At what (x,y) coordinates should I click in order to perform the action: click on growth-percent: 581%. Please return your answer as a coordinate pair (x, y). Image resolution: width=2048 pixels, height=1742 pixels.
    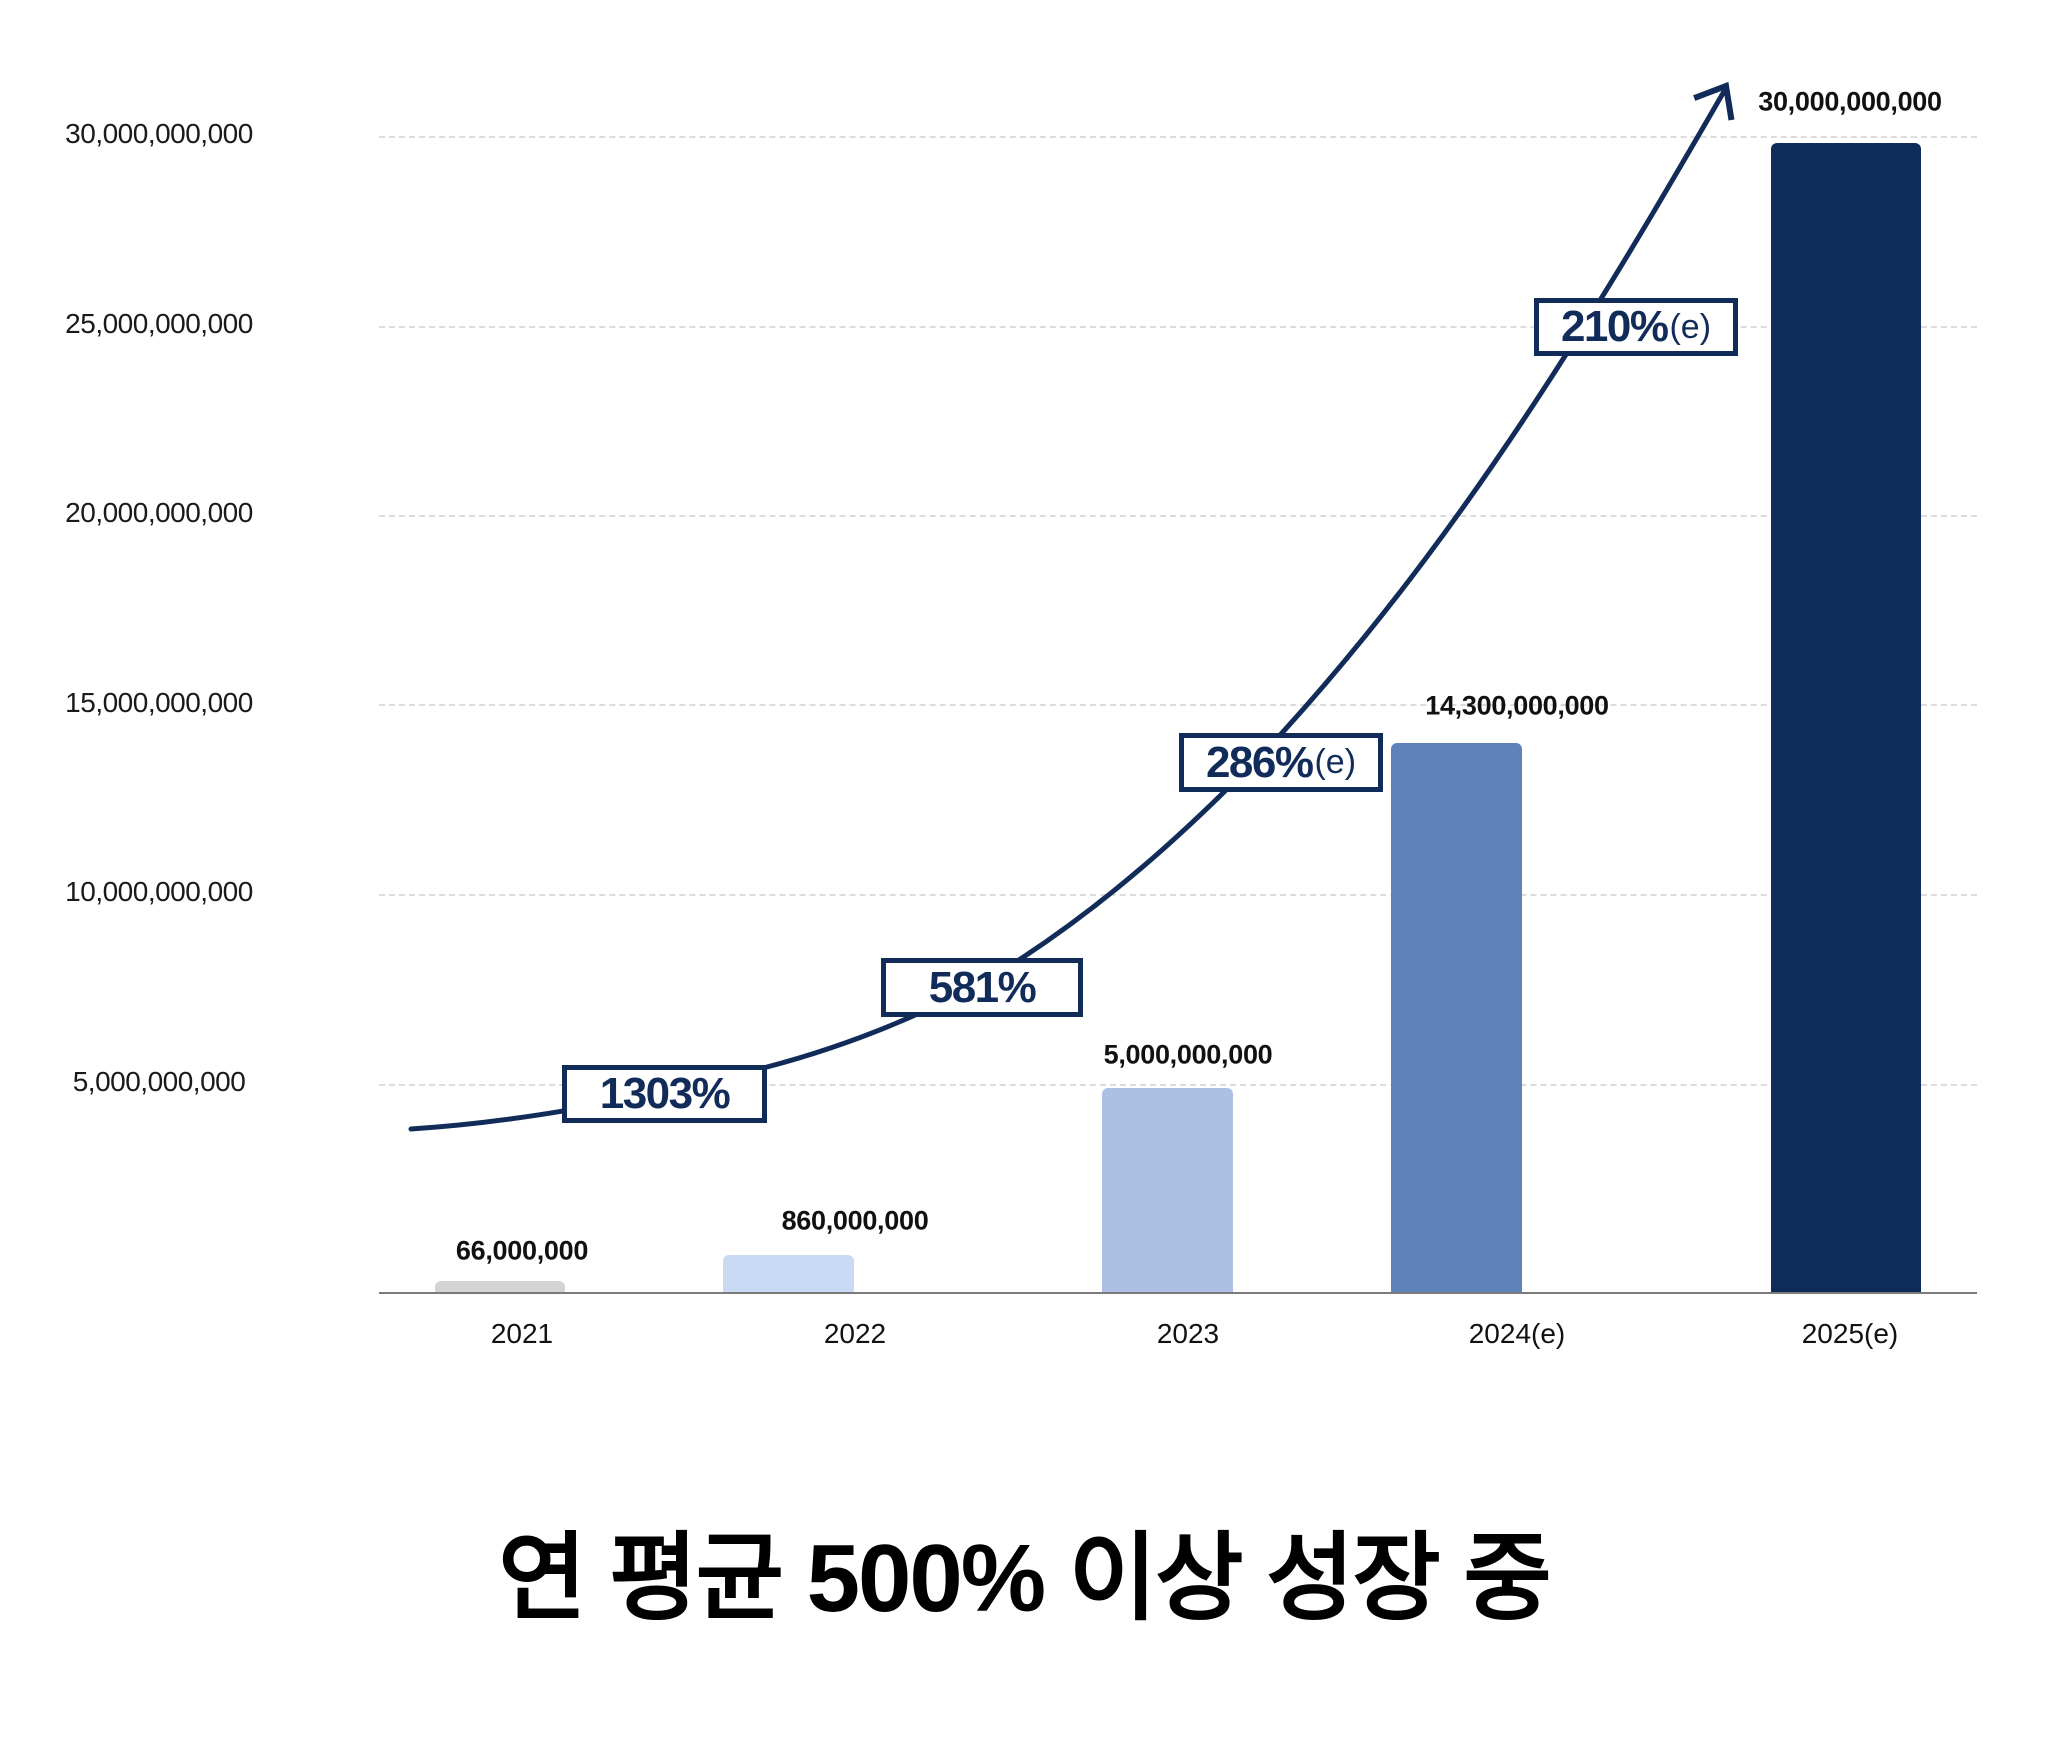
    Looking at the image, I should click on (982, 987).